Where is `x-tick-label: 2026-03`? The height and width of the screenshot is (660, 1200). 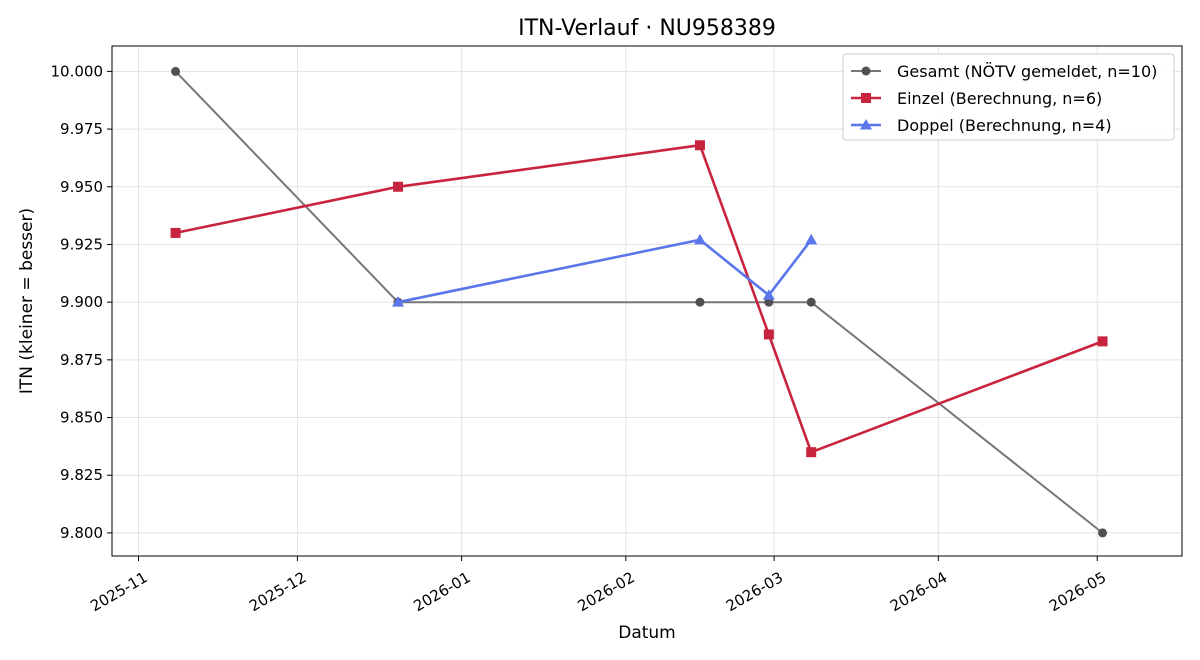
x-tick-label: 2026-03 is located at coordinates (754, 591).